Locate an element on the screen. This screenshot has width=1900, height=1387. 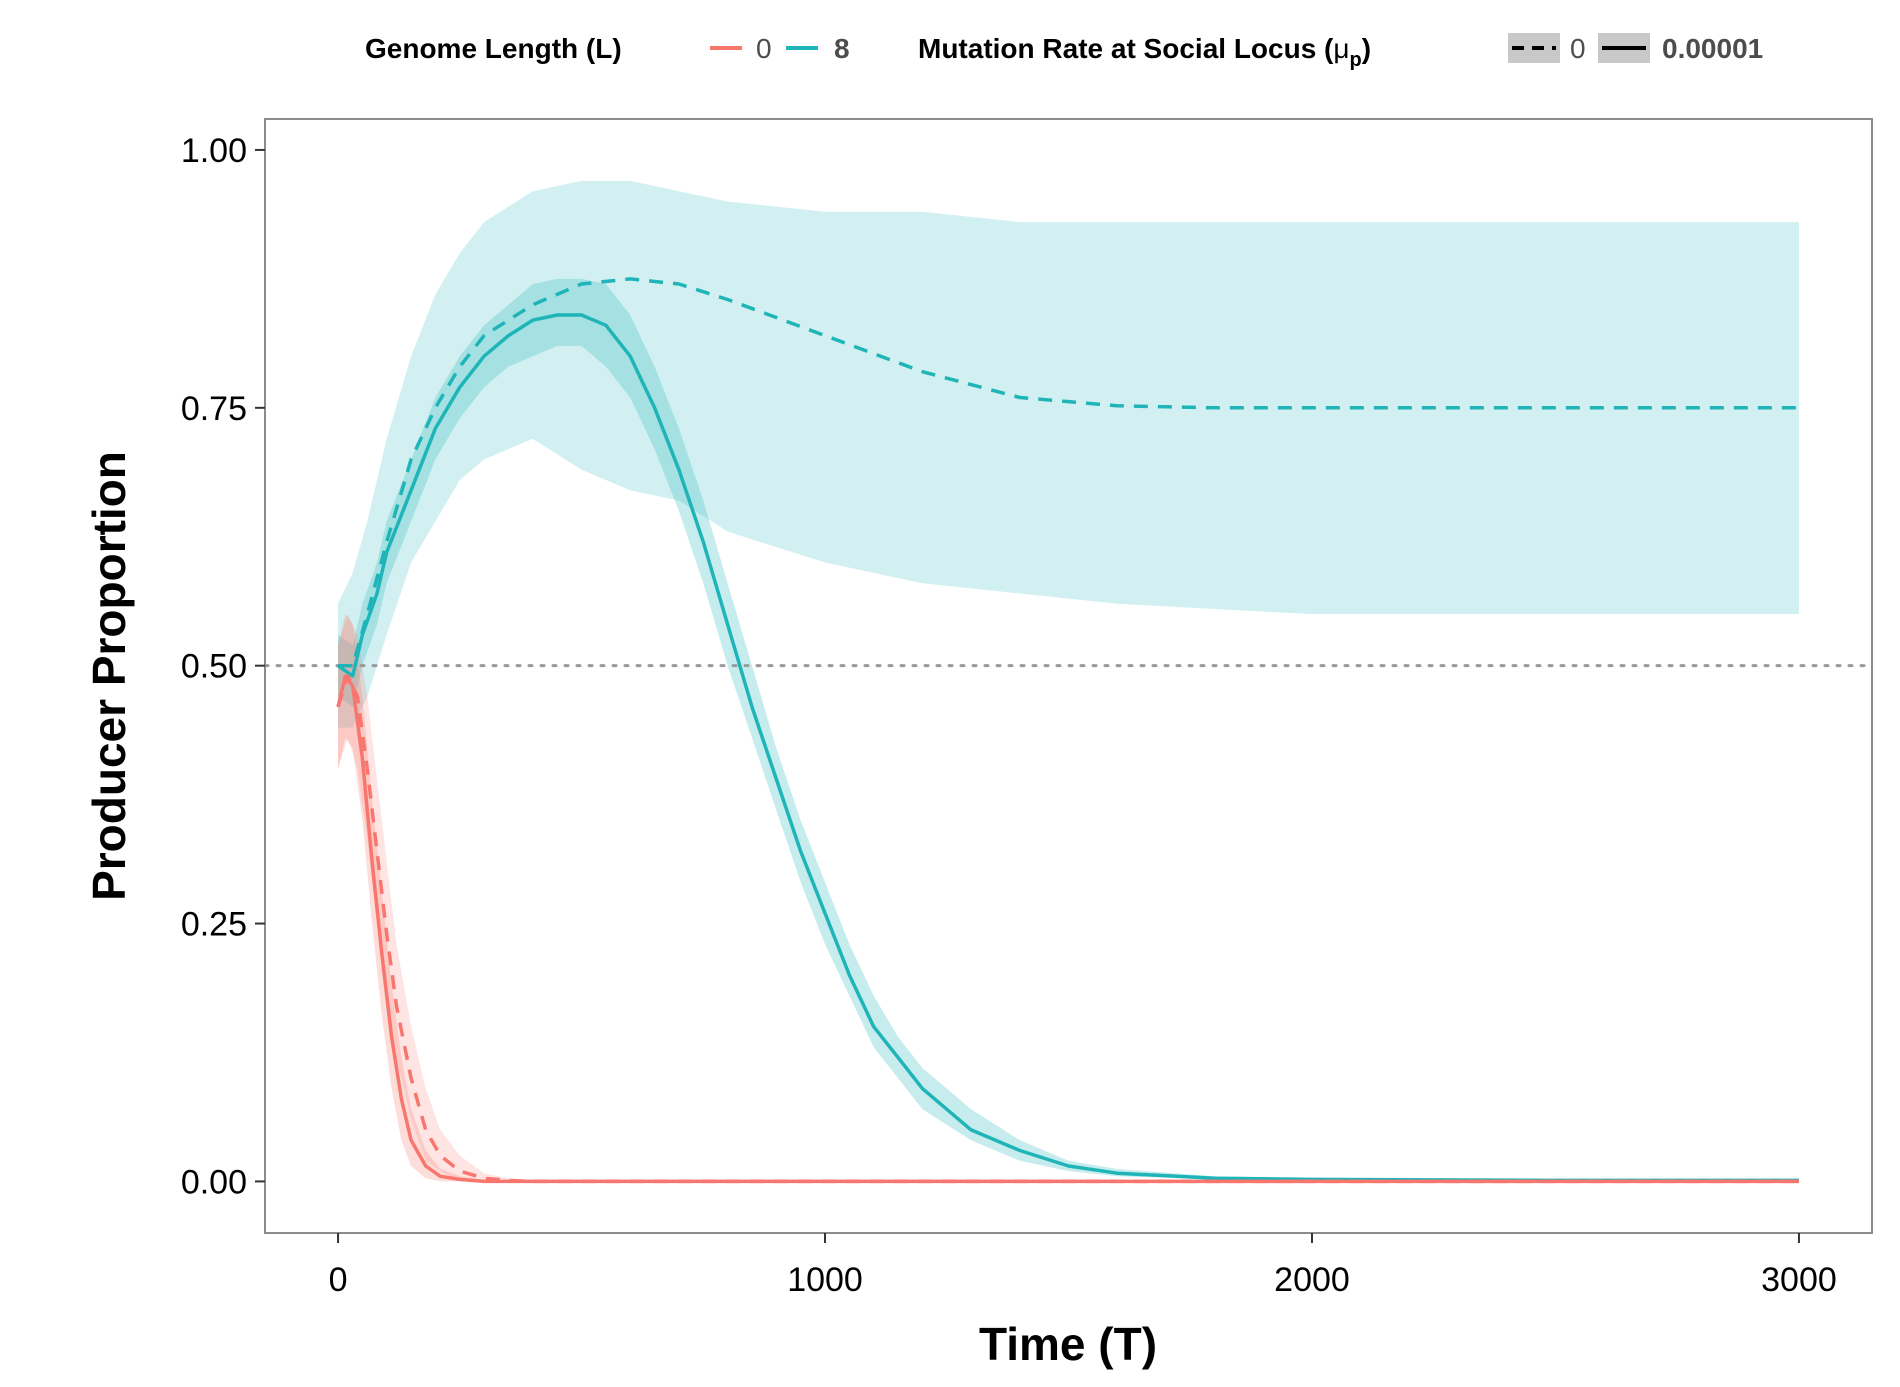
y-tick-label: 0.75 is located at coordinates (214, 409).